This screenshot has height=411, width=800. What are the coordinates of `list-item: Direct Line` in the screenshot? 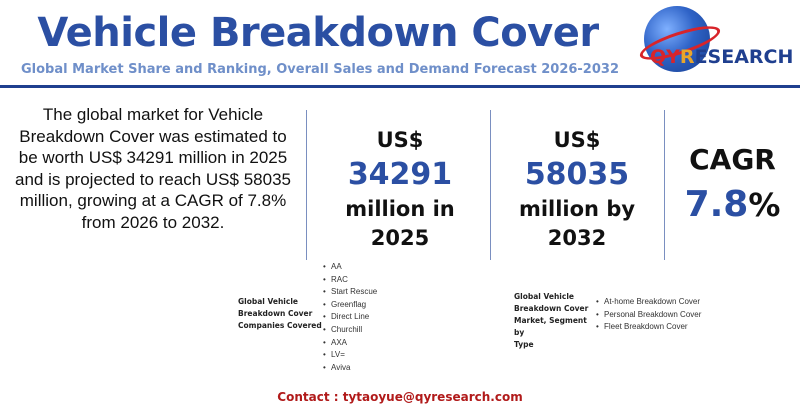 It's located at (350, 317).